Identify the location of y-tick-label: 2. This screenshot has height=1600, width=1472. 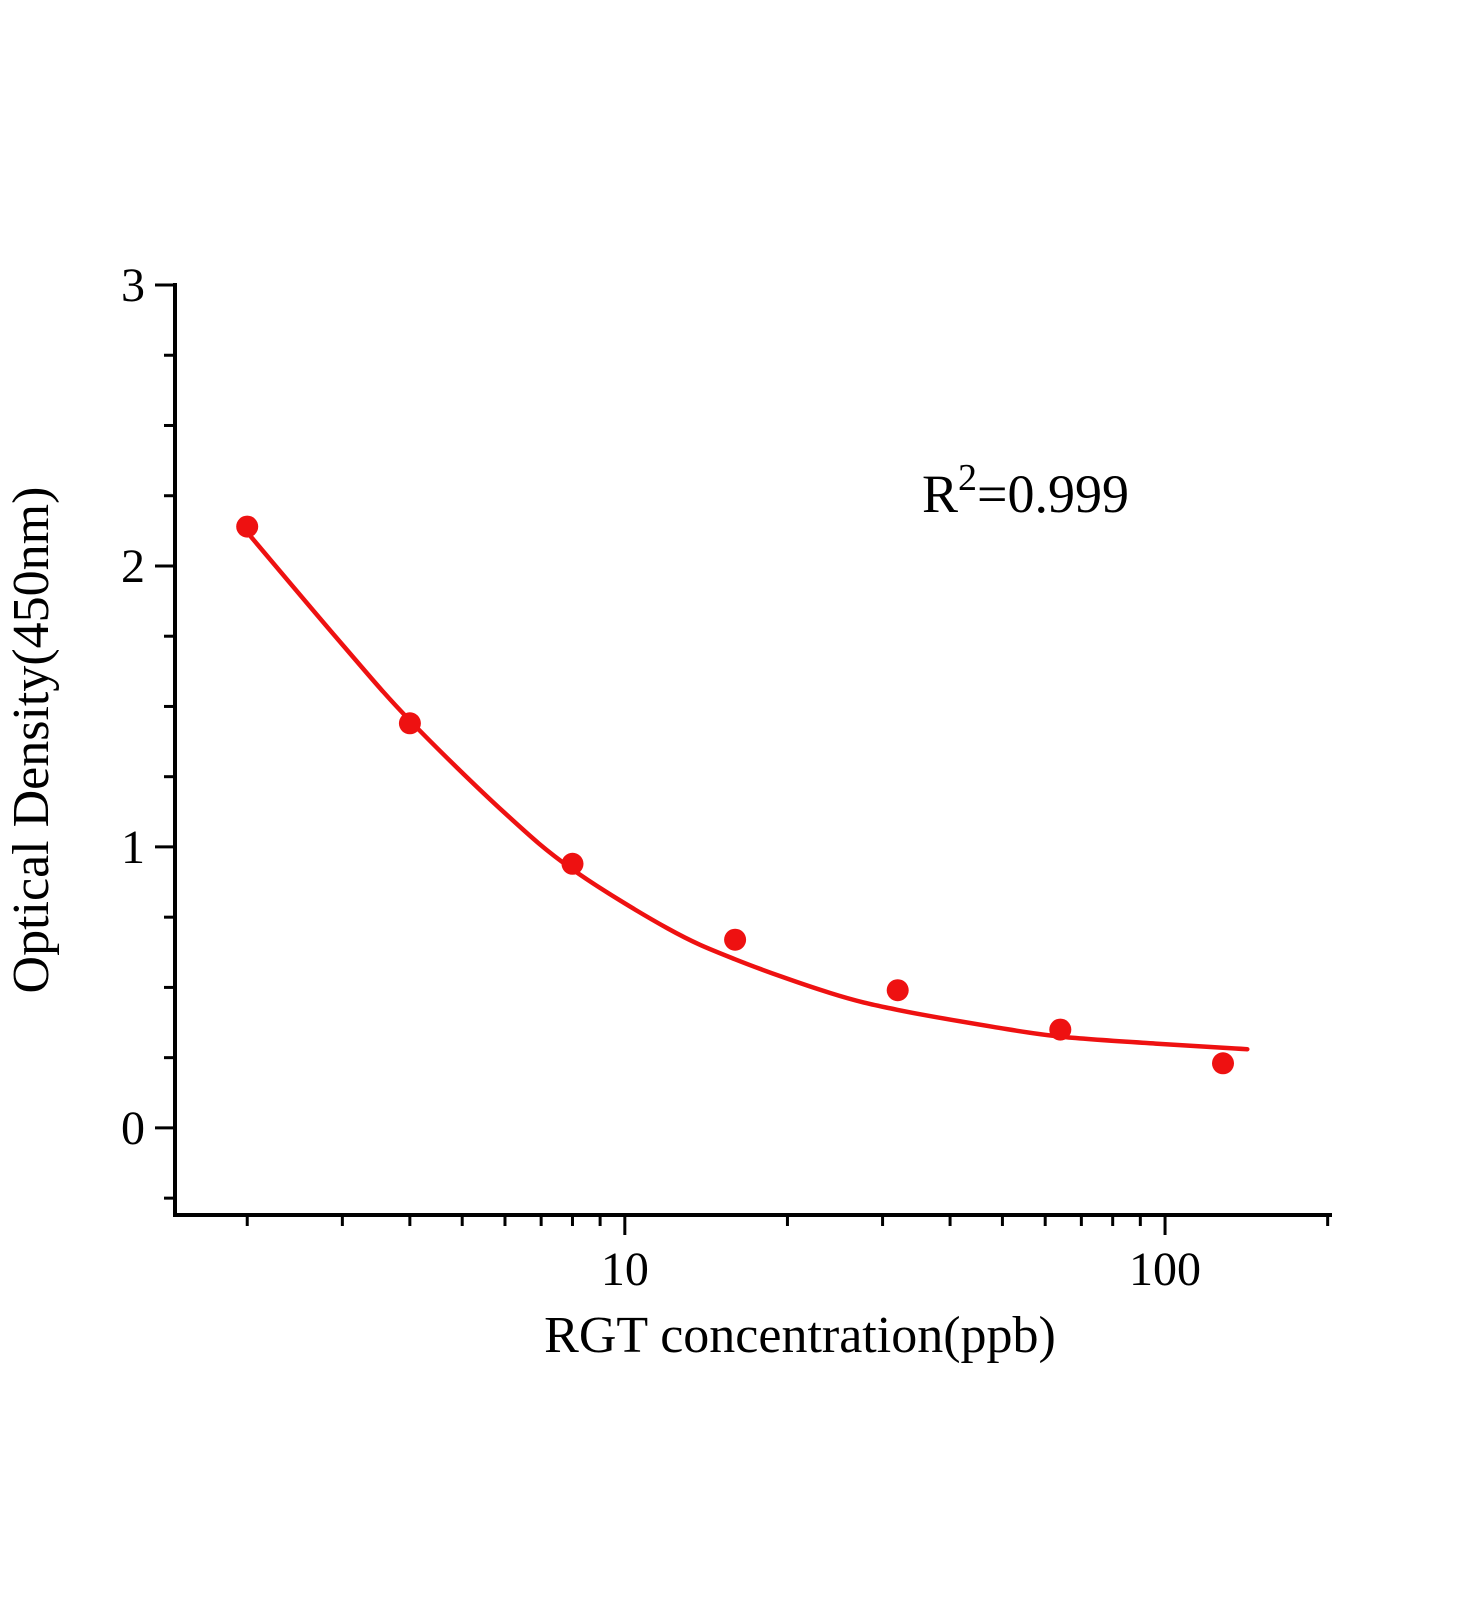
(133, 566).